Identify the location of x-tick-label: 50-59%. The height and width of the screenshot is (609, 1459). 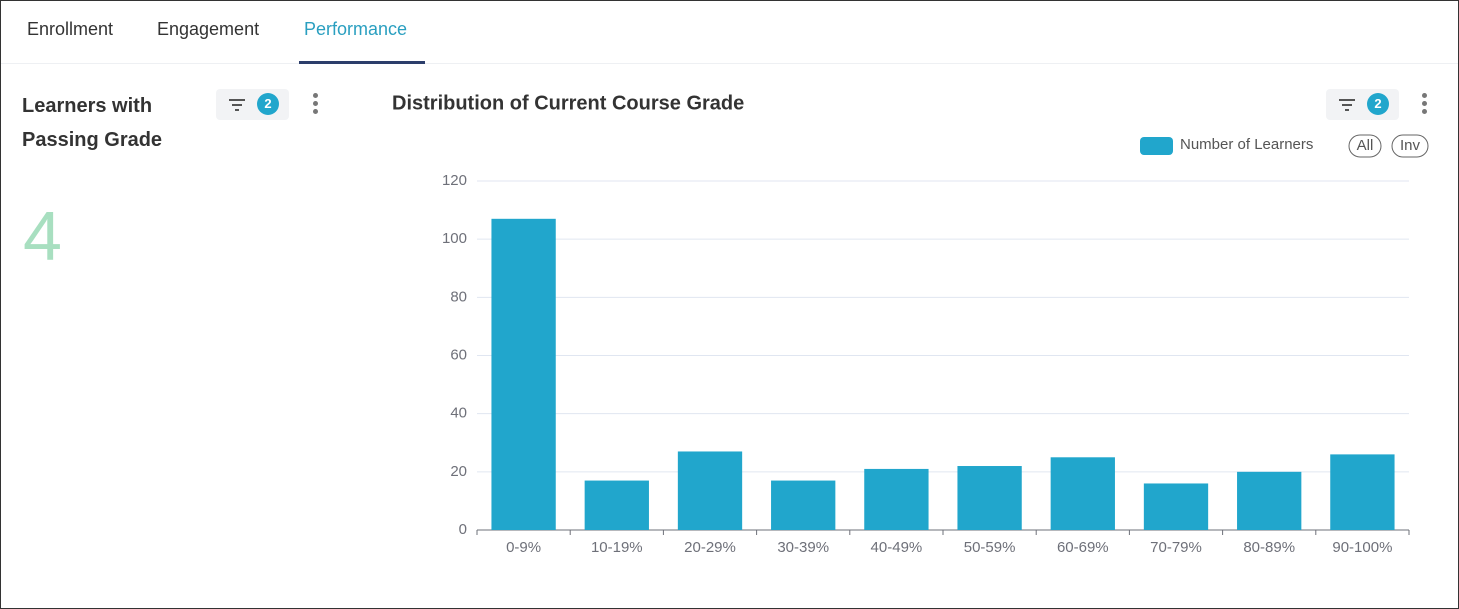
(990, 547).